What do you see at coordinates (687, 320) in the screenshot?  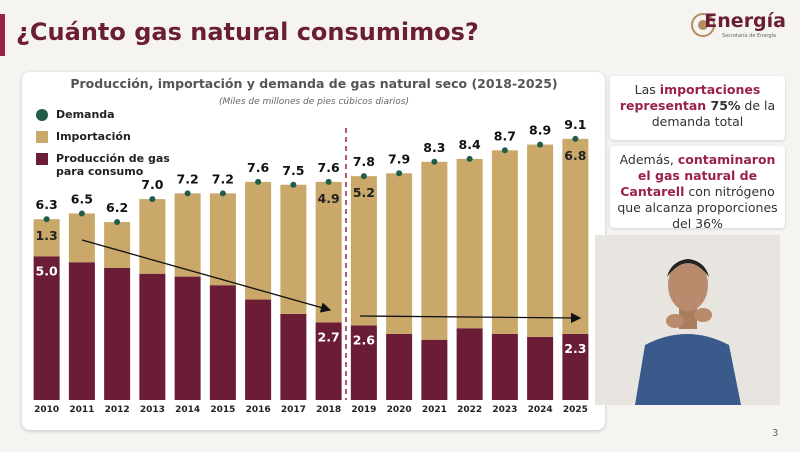 I see `interpreter-video` at bounding box center [687, 320].